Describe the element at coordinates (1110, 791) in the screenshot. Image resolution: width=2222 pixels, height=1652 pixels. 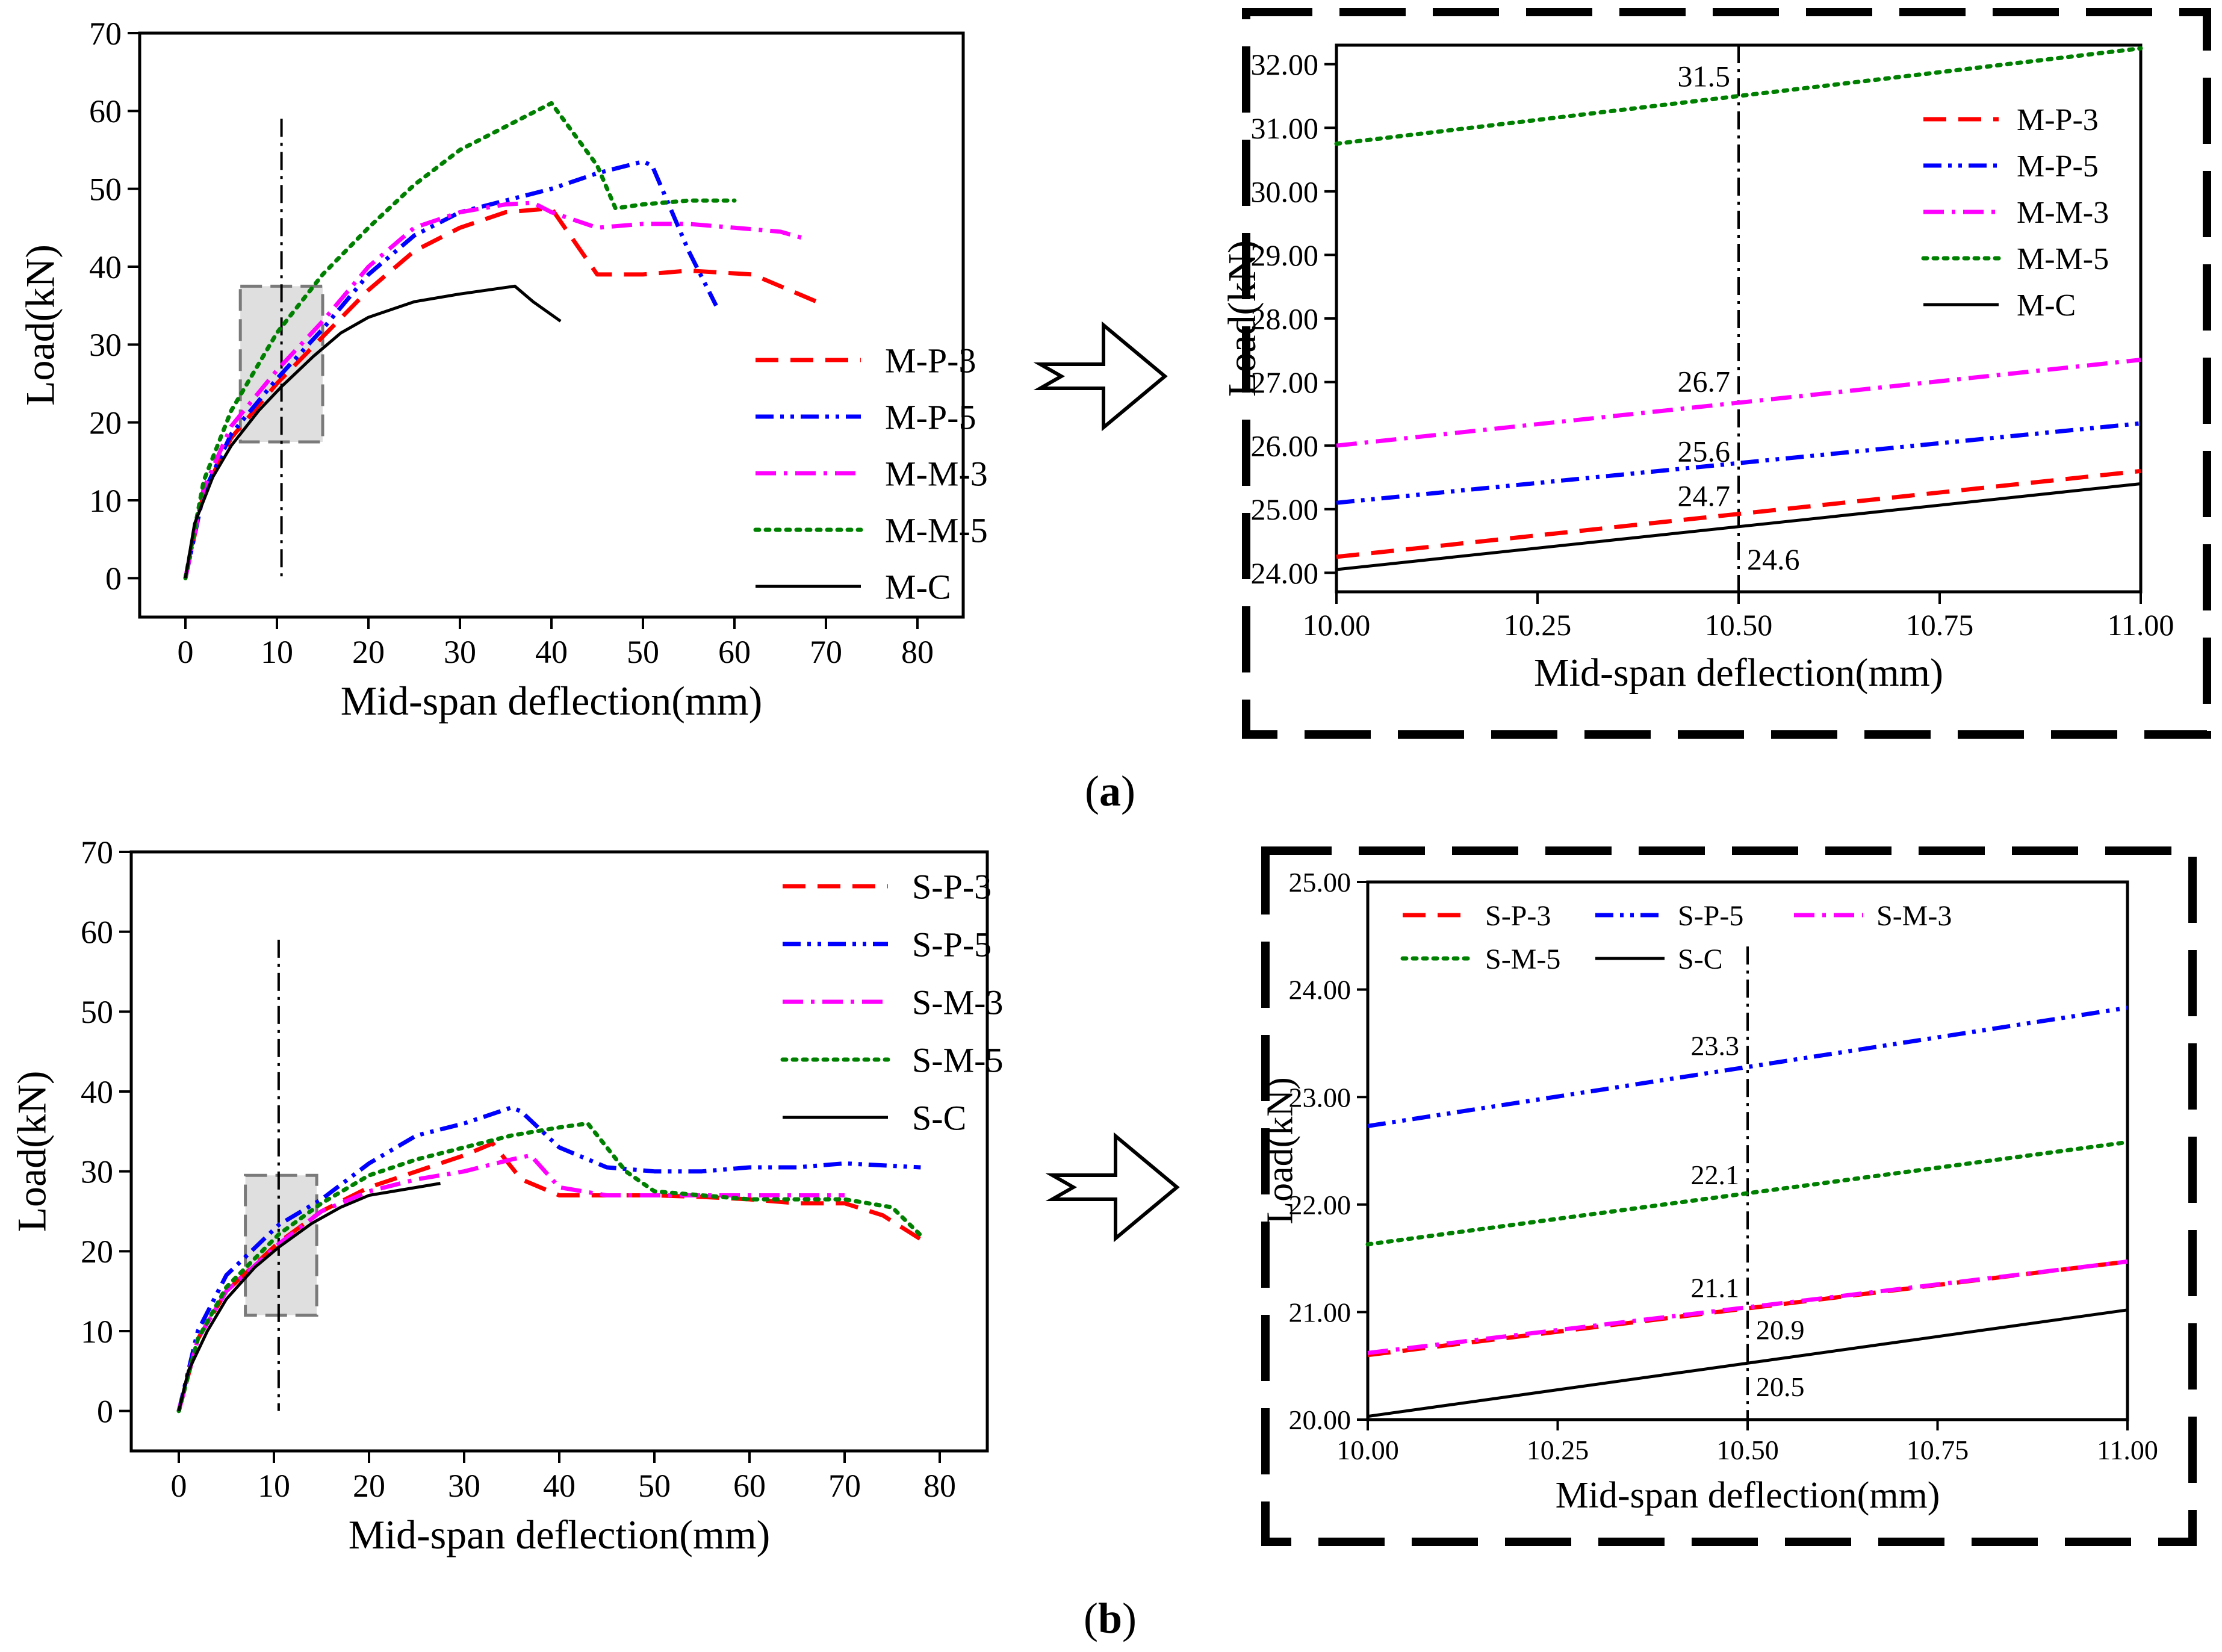
I see `caption-a: (a)` at that location.